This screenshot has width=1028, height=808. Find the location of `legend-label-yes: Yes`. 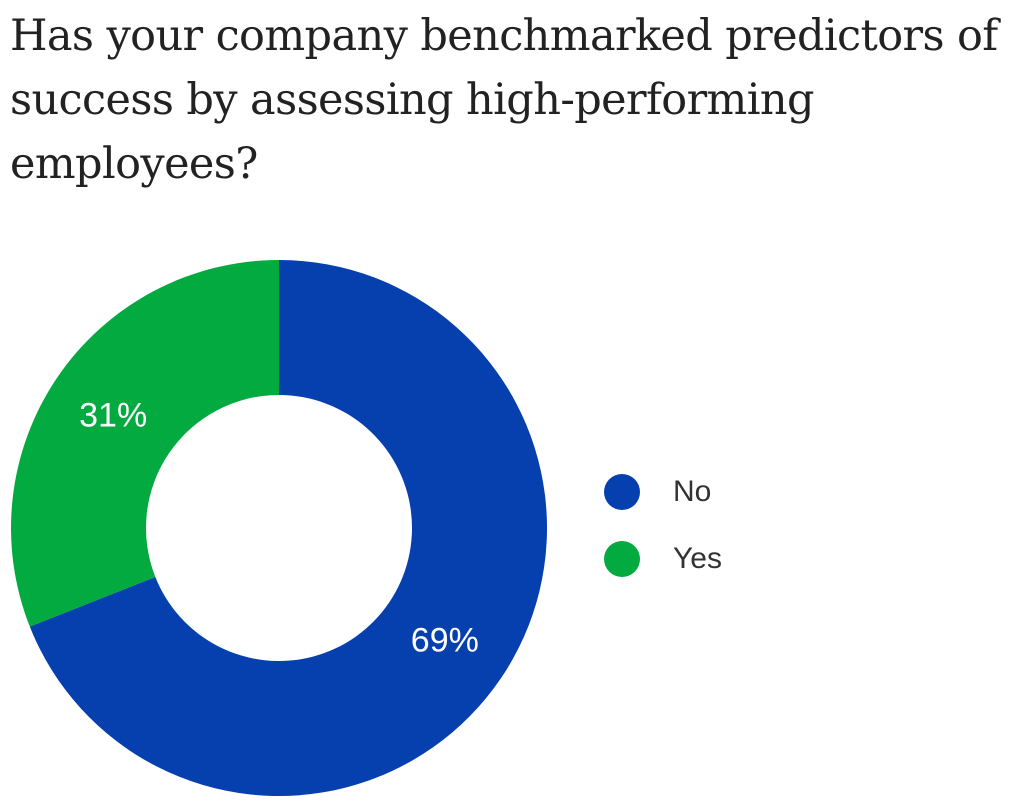

legend-label-yes: Yes is located at coordinates (697, 558).